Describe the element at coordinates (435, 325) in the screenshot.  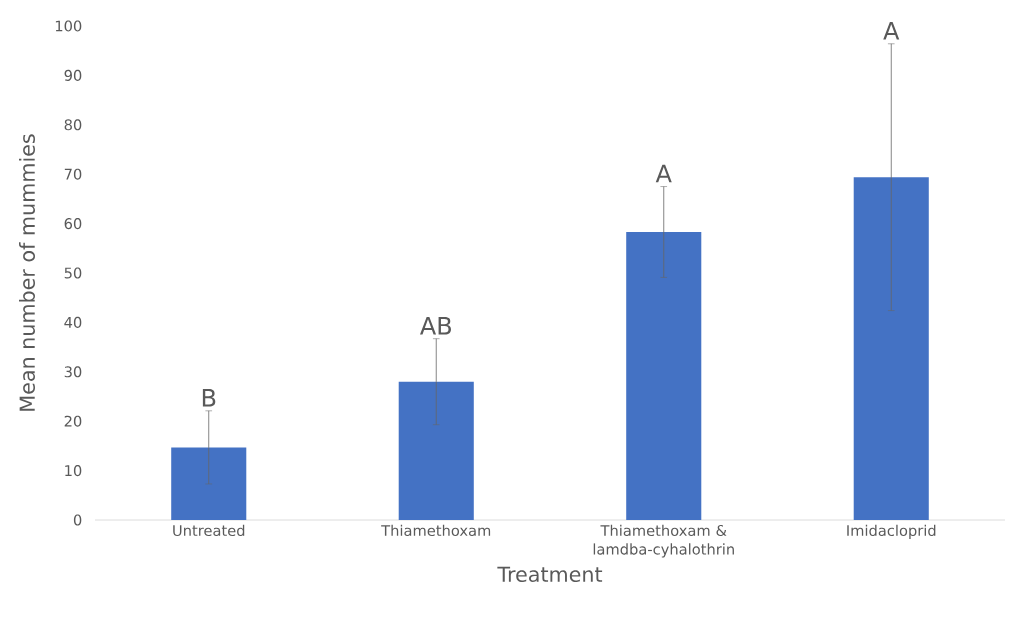
I see `annotation: AB` at that location.